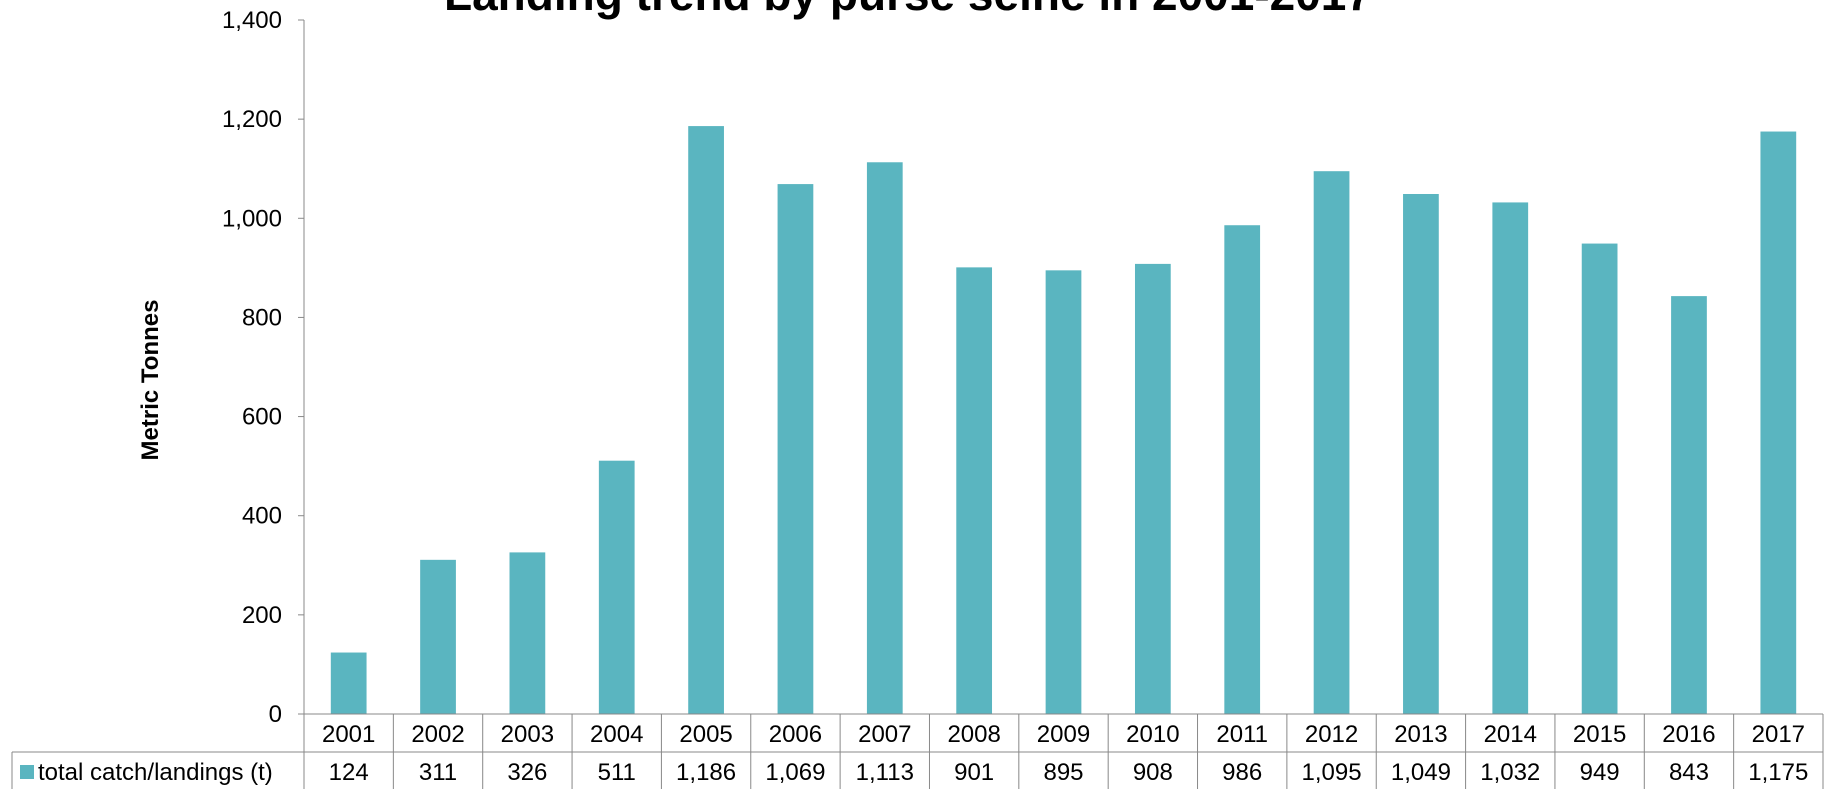  What do you see at coordinates (348, 734) in the screenshot?
I see `x-tick-label: 2001` at bounding box center [348, 734].